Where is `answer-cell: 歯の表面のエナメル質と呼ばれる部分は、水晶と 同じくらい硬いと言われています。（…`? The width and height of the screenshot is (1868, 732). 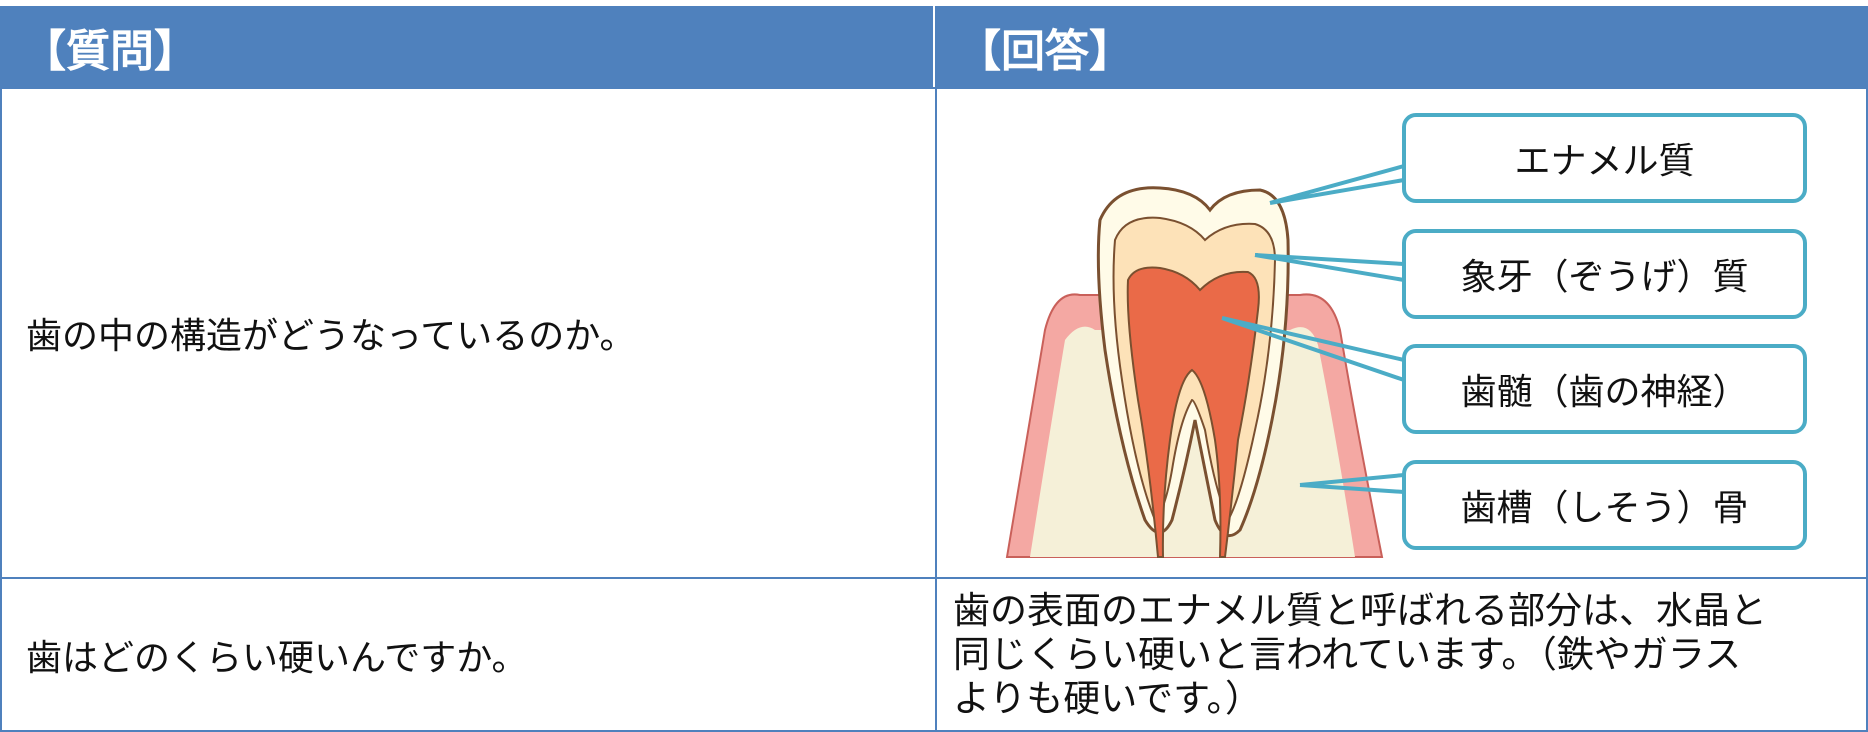 answer-cell: 歯の表面のエナメル質と呼ばれる部分は、水晶と 同じくらい硬いと言われています。（… is located at coordinates (1401, 654).